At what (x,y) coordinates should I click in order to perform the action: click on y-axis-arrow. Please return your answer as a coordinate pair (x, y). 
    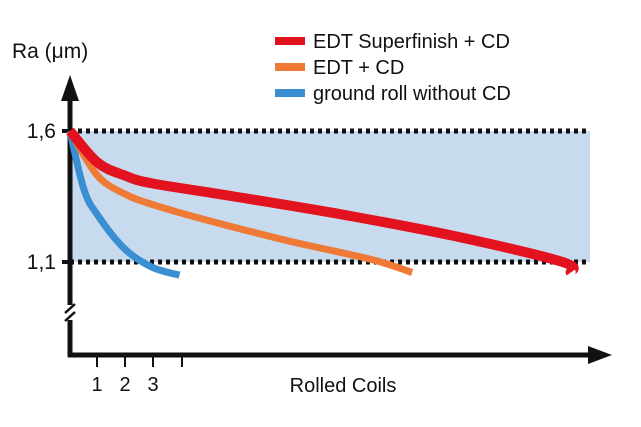
    Looking at the image, I should click on (70, 88).